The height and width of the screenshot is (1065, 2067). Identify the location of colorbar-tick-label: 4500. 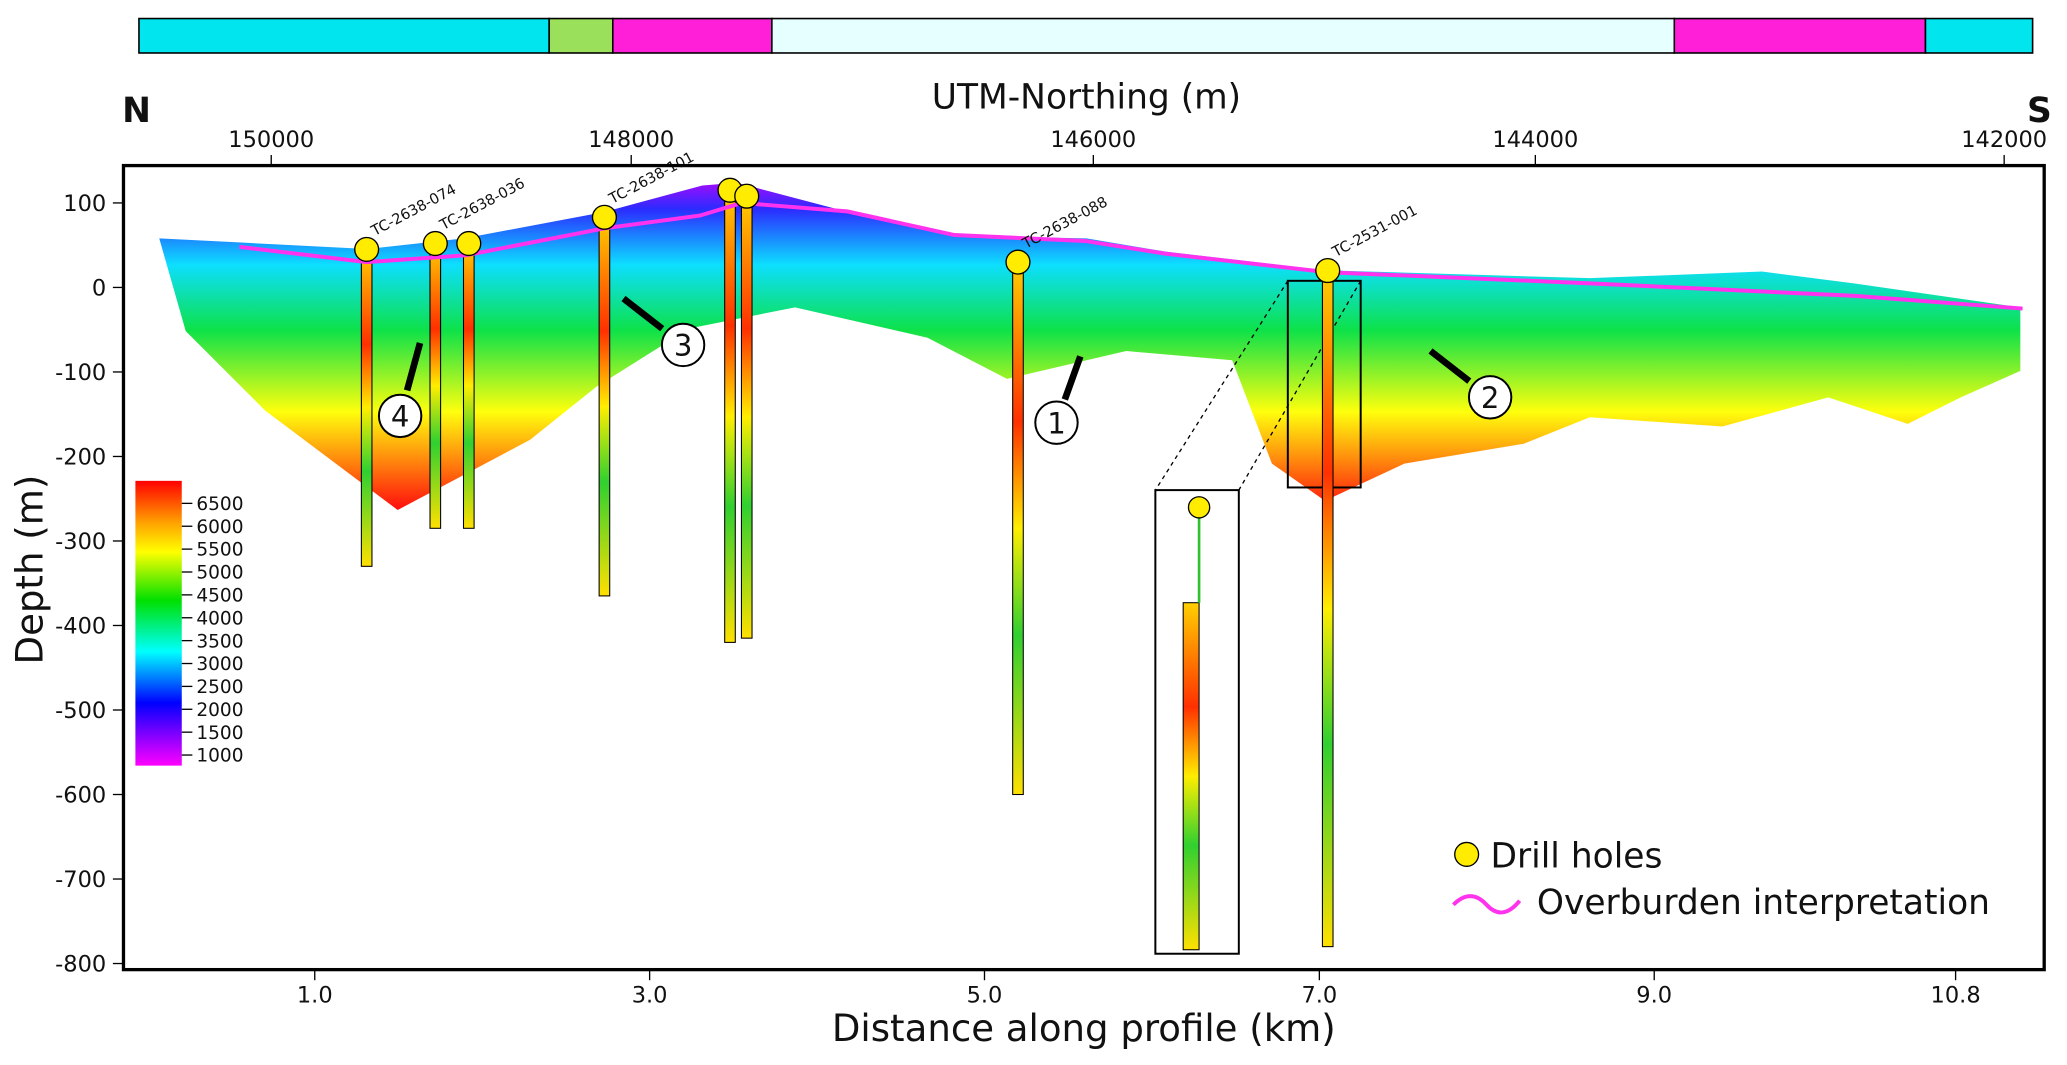
(219, 596).